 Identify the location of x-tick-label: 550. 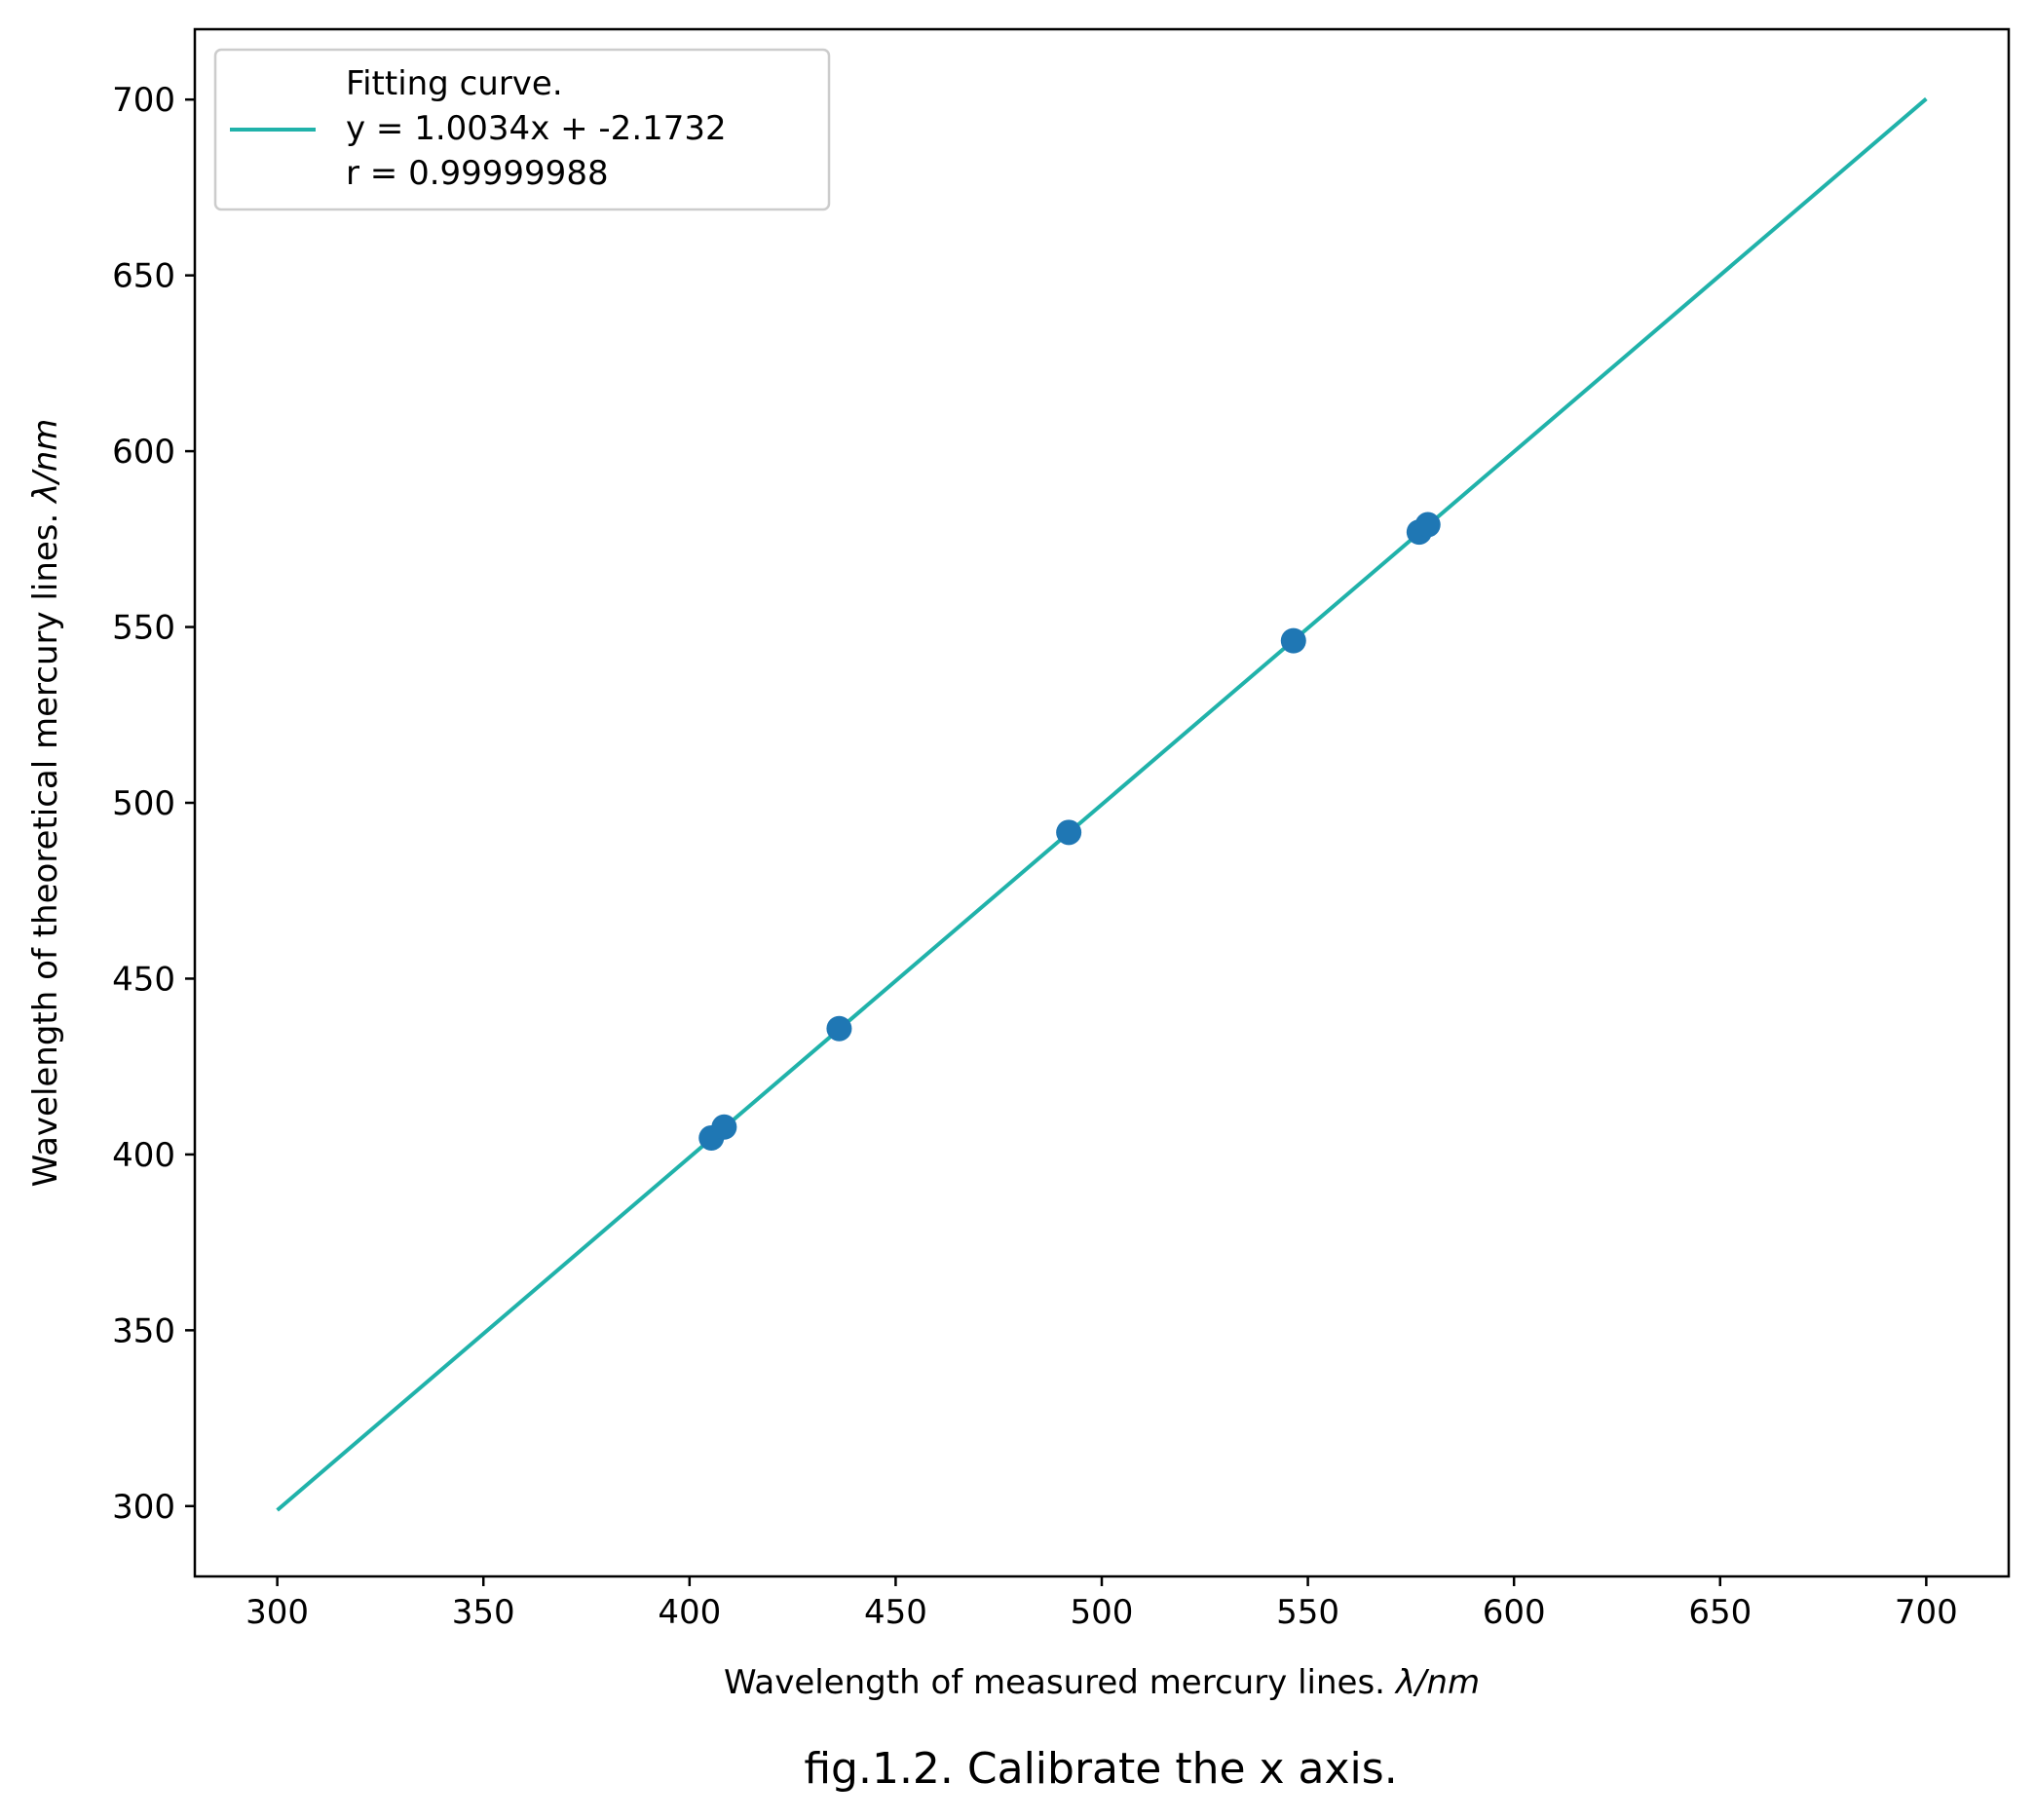
(1307, 1612).